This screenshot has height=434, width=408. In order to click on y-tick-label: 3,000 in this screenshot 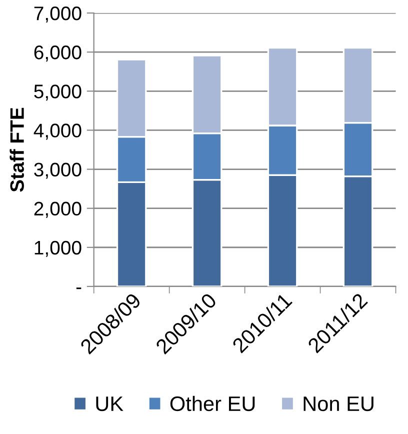, I will do `click(58, 170)`.